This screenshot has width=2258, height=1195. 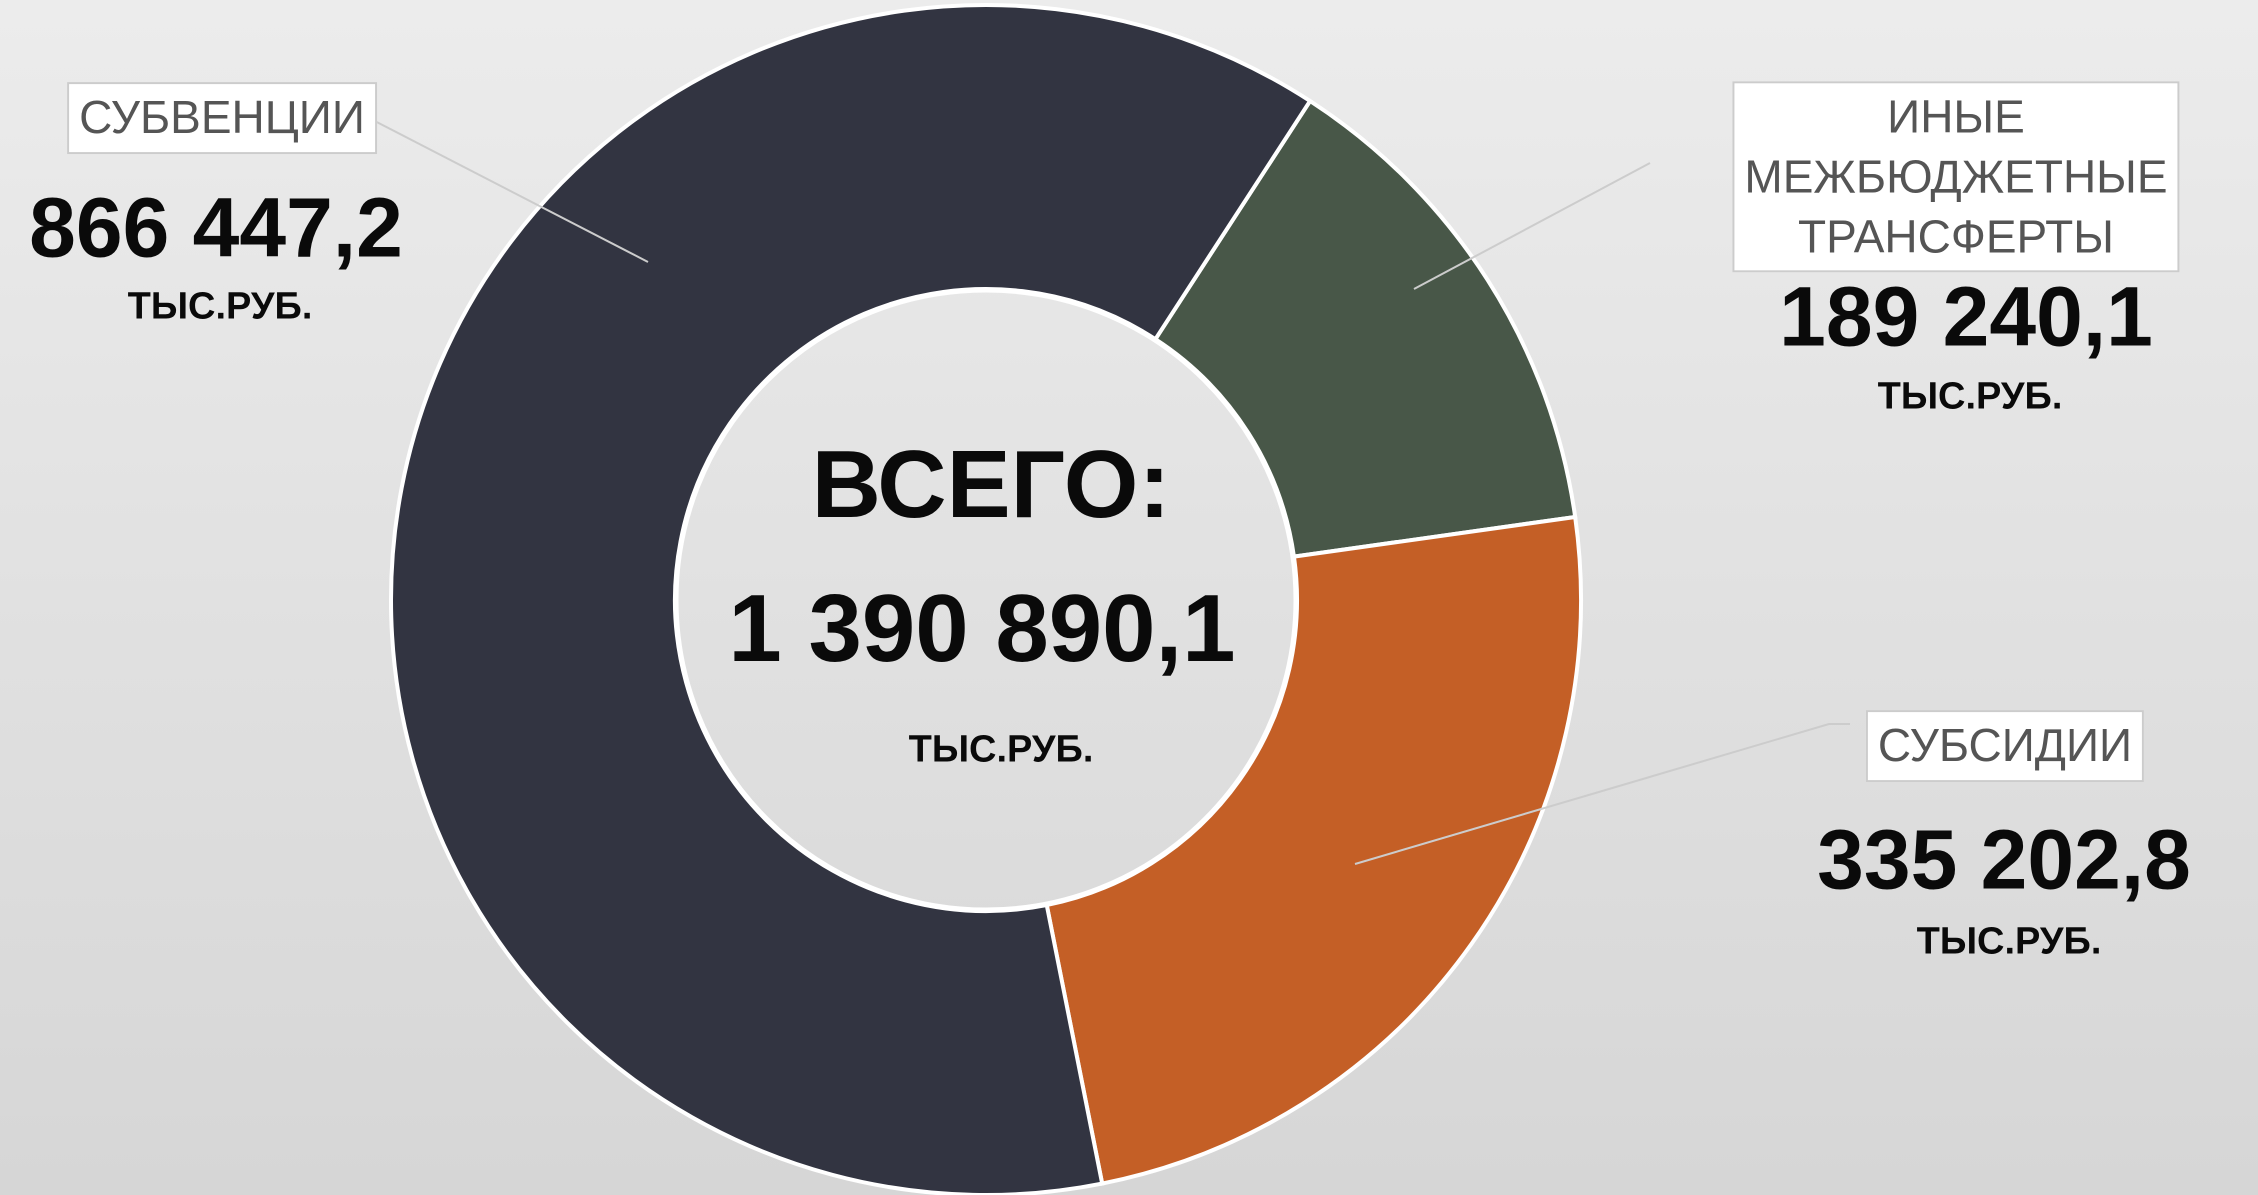 I want to click on value-label: 335 202,8, so click(x=2004, y=859).